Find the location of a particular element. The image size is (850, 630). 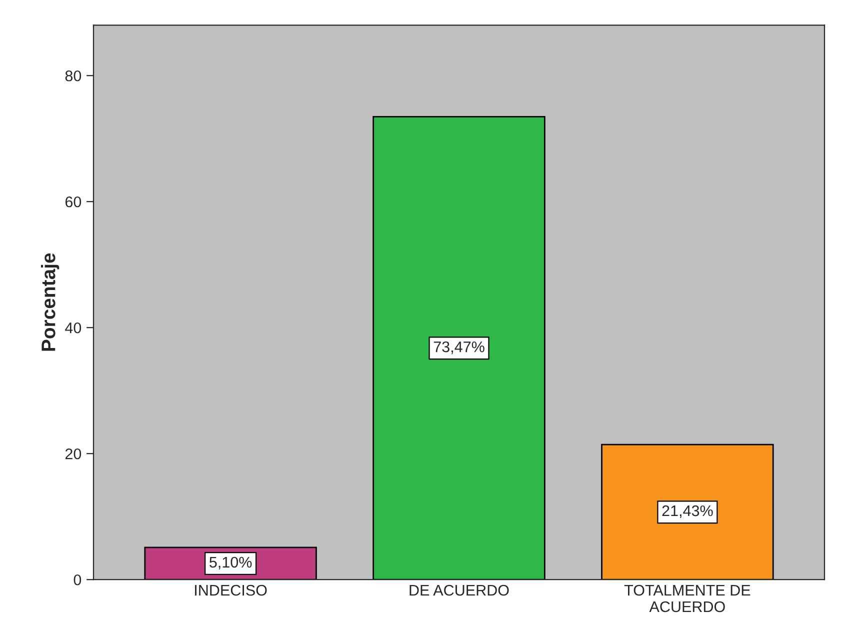

y-tick-label: 40 is located at coordinates (73, 328).